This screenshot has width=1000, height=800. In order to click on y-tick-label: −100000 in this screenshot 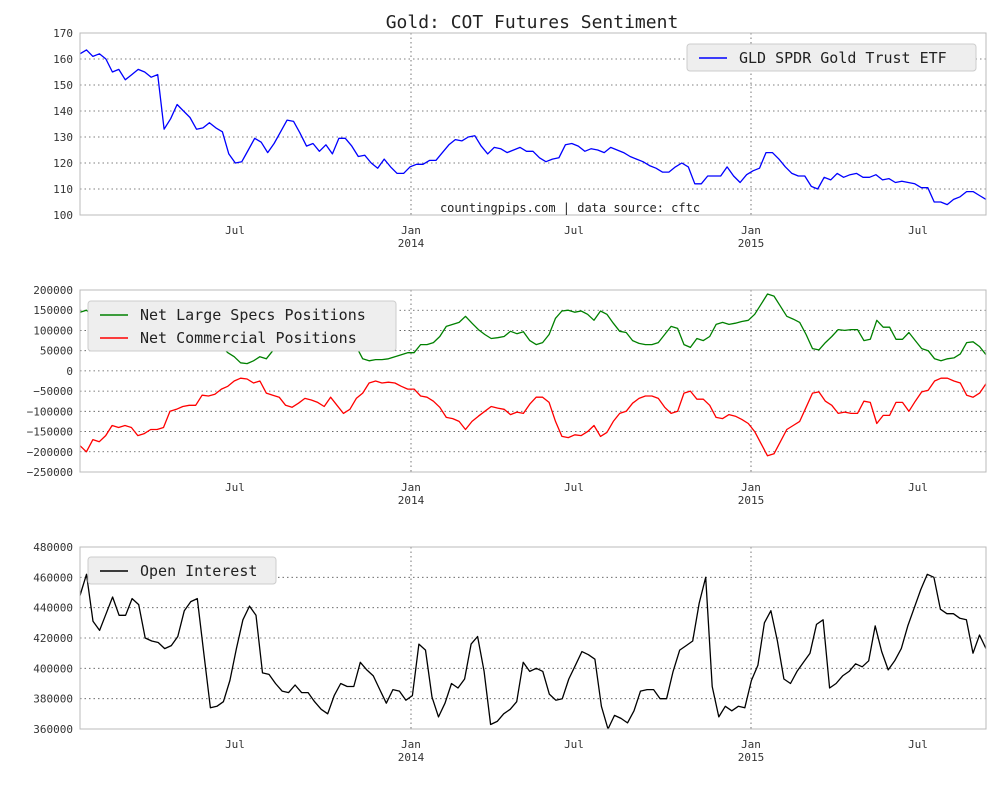, I will do `click(50, 411)`.